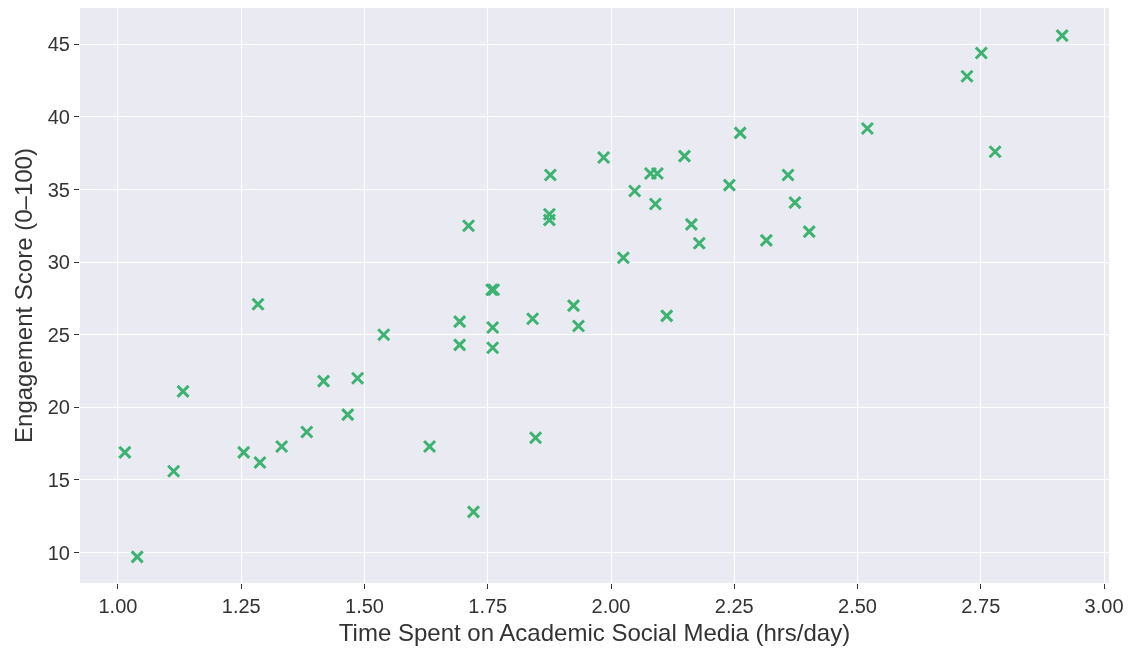 The width and height of the screenshot is (1134, 650). I want to click on x-tick-label: 2.00, so click(611, 606).